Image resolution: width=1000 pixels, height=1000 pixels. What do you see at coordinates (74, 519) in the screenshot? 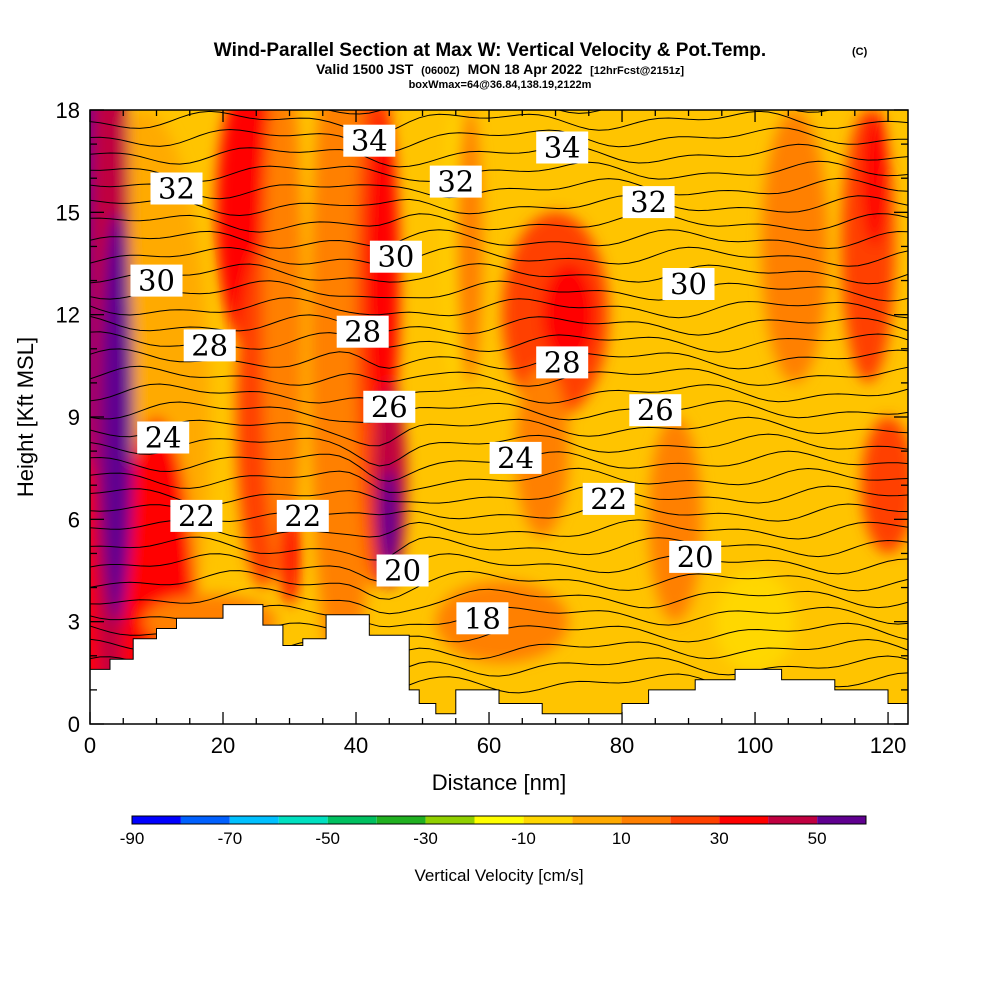
I see `y-tick-label: 6` at bounding box center [74, 519].